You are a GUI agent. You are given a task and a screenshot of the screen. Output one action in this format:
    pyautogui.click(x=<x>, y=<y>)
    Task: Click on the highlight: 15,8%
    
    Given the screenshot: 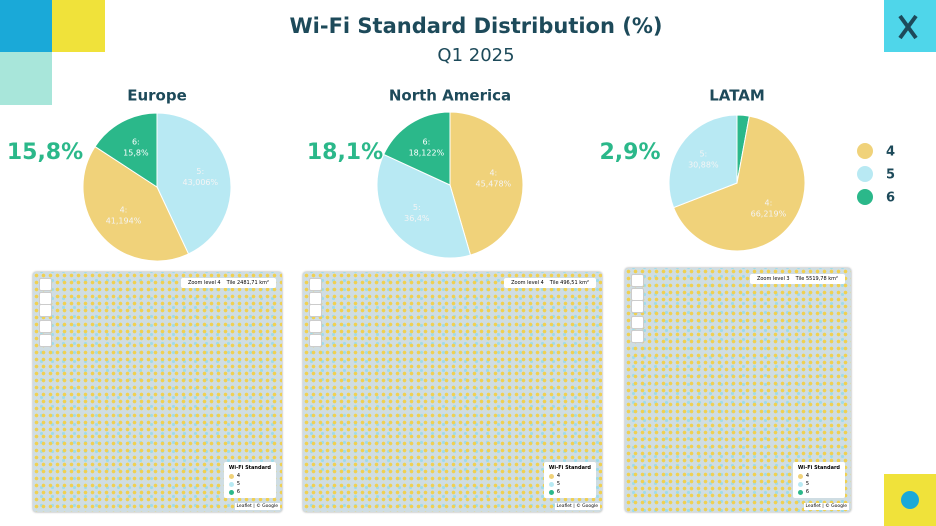 What is the action you would take?
    pyautogui.click(x=45, y=152)
    